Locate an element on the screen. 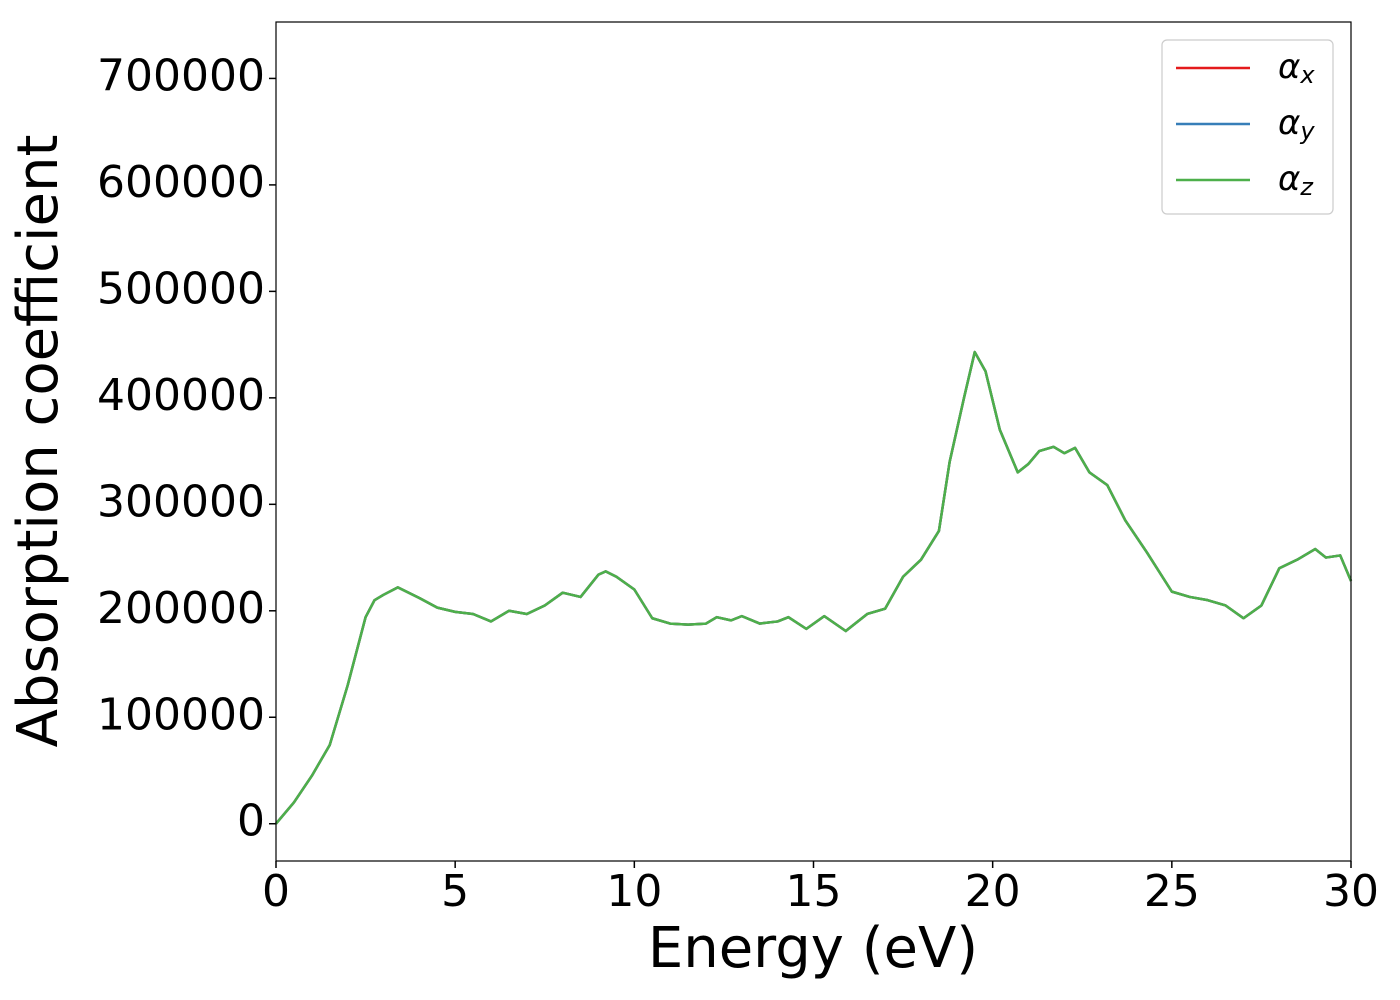 The width and height of the screenshot is (1400, 1000). x-tick-label: 30 is located at coordinates (1351, 891).